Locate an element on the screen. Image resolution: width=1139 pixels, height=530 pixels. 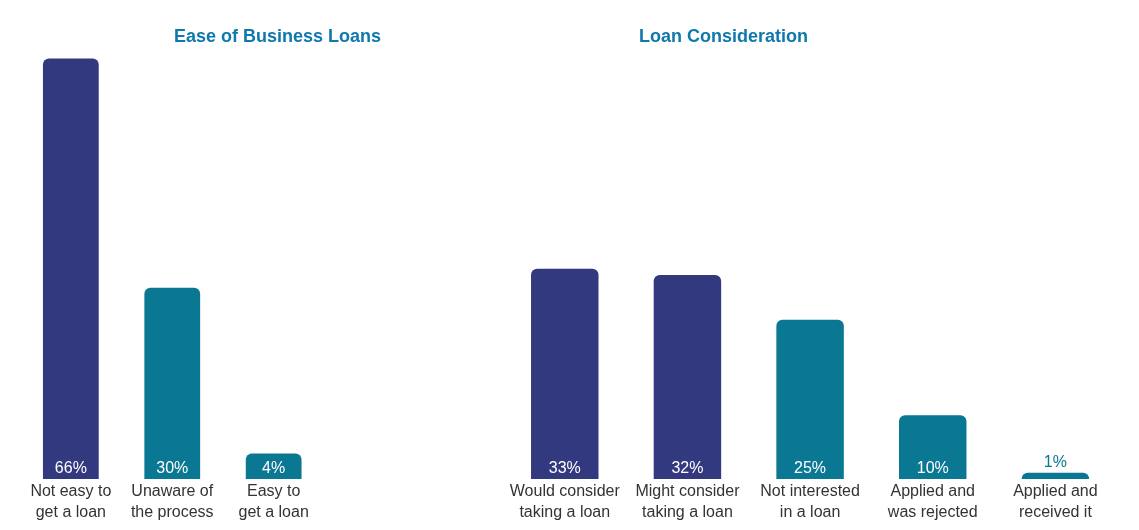
x-tick-label: Not interested in a loan is located at coordinates (810, 501).